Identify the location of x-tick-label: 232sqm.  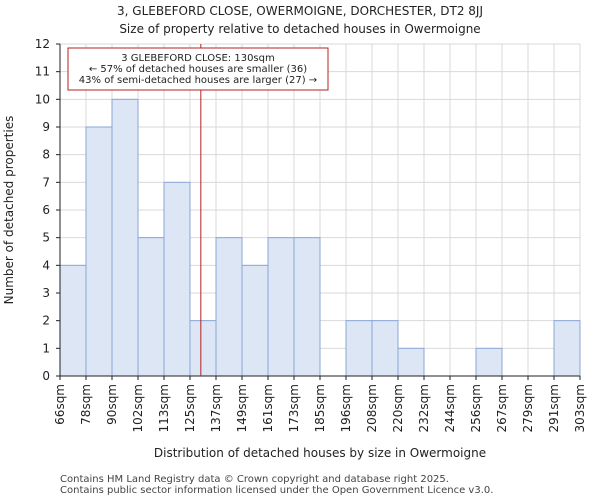
(424, 408).